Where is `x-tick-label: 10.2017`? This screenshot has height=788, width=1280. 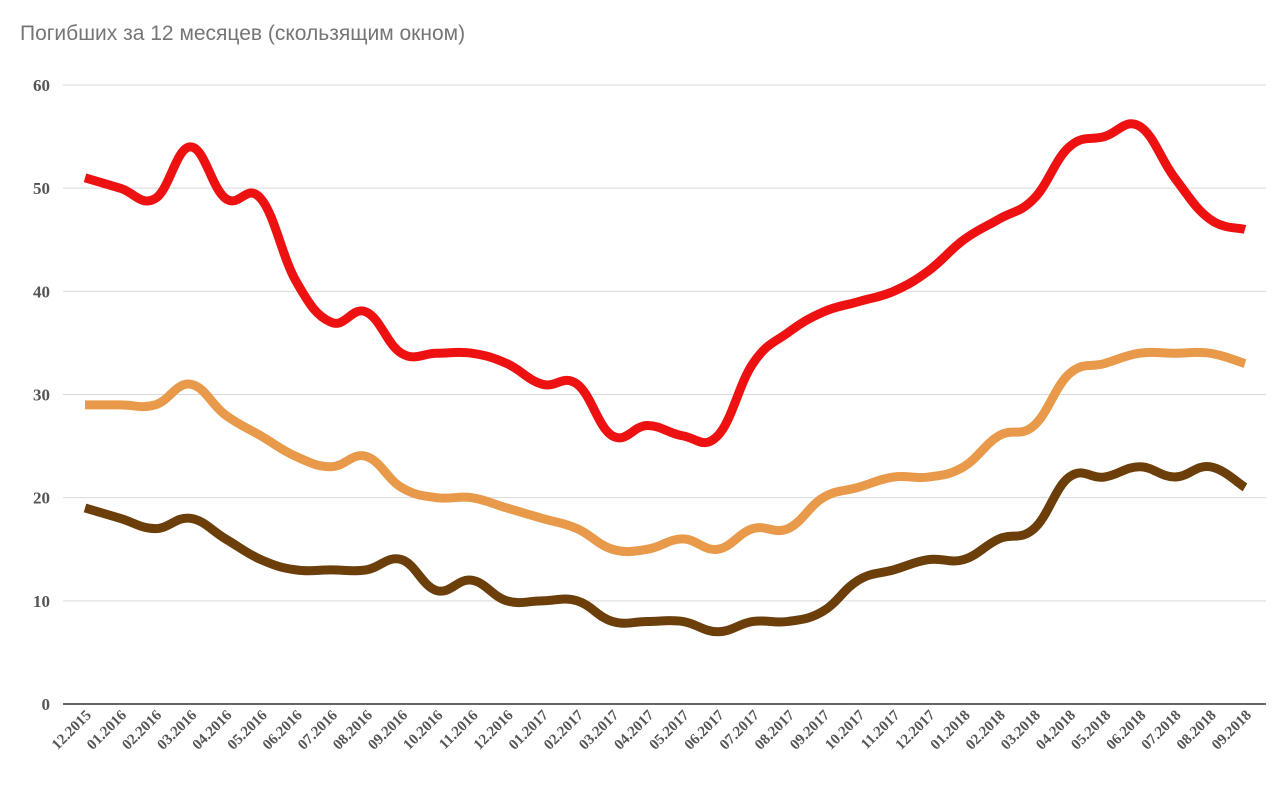 x-tick-label: 10.2017 is located at coordinates (845, 730).